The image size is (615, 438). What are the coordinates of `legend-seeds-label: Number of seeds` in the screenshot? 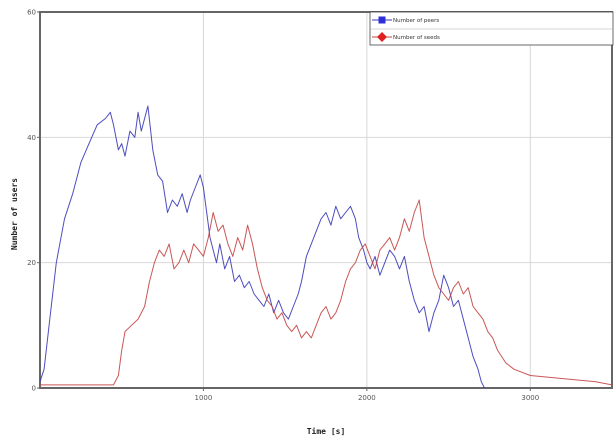 It's located at (416, 38).